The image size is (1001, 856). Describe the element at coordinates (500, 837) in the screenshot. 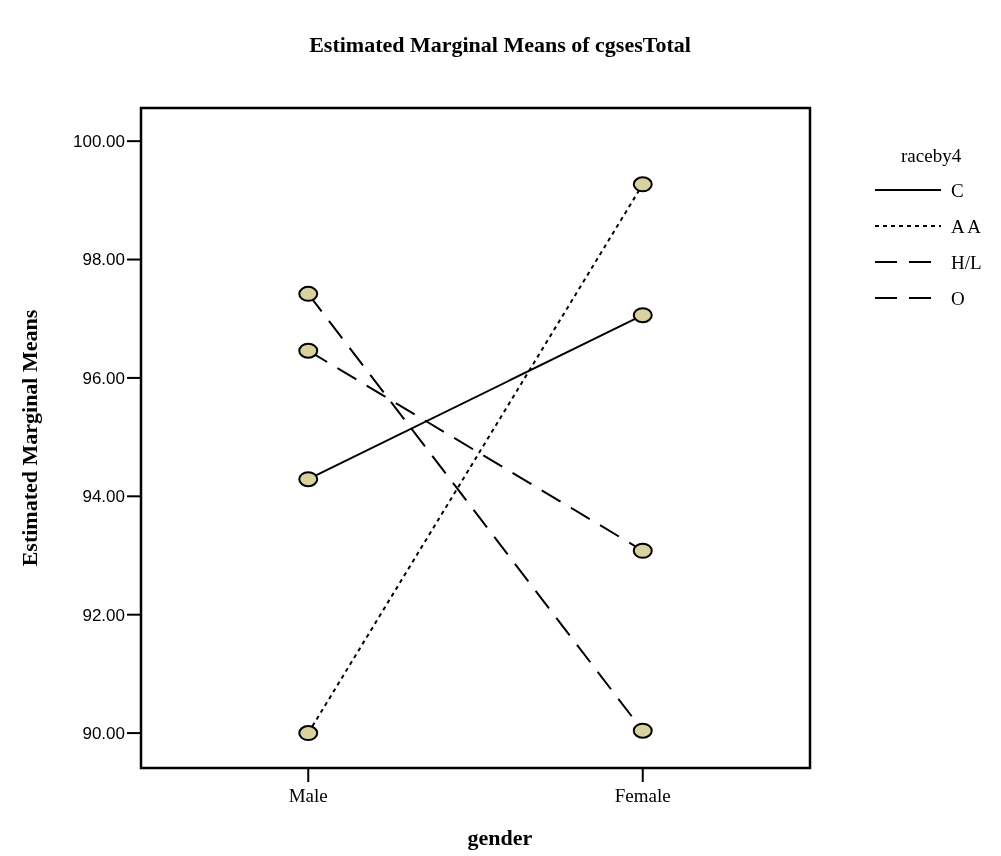

I see `x-axis-title: gender` at that location.